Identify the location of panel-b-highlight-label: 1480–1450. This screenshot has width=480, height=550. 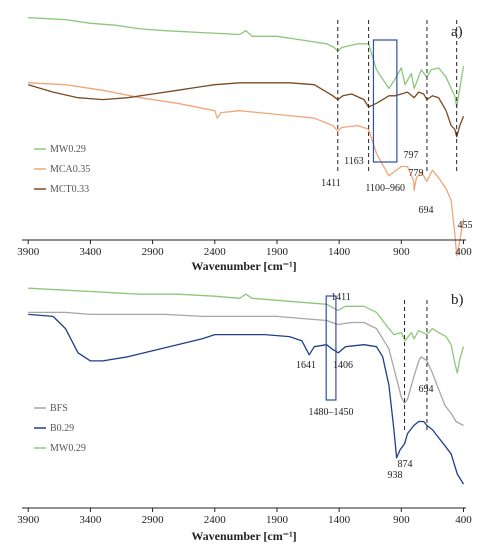
(331, 412).